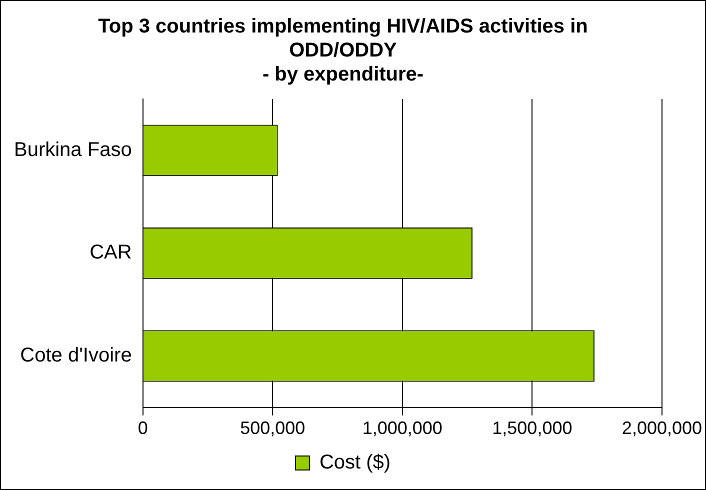 This screenshot has width=706, height=490. What do you see at coordinates (143, 428) in the screenshot?
I see `x-tick-label: 0` at bounding box center [143, 428].